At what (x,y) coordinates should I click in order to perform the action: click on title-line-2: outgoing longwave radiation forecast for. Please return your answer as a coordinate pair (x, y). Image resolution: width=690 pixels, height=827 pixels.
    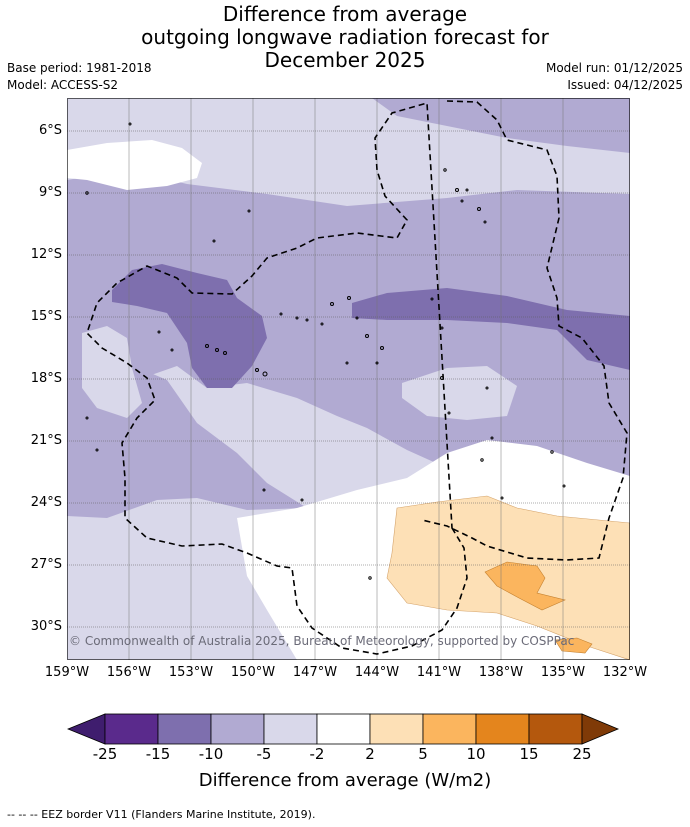
    Looking at the image, I should click on (345, 37).